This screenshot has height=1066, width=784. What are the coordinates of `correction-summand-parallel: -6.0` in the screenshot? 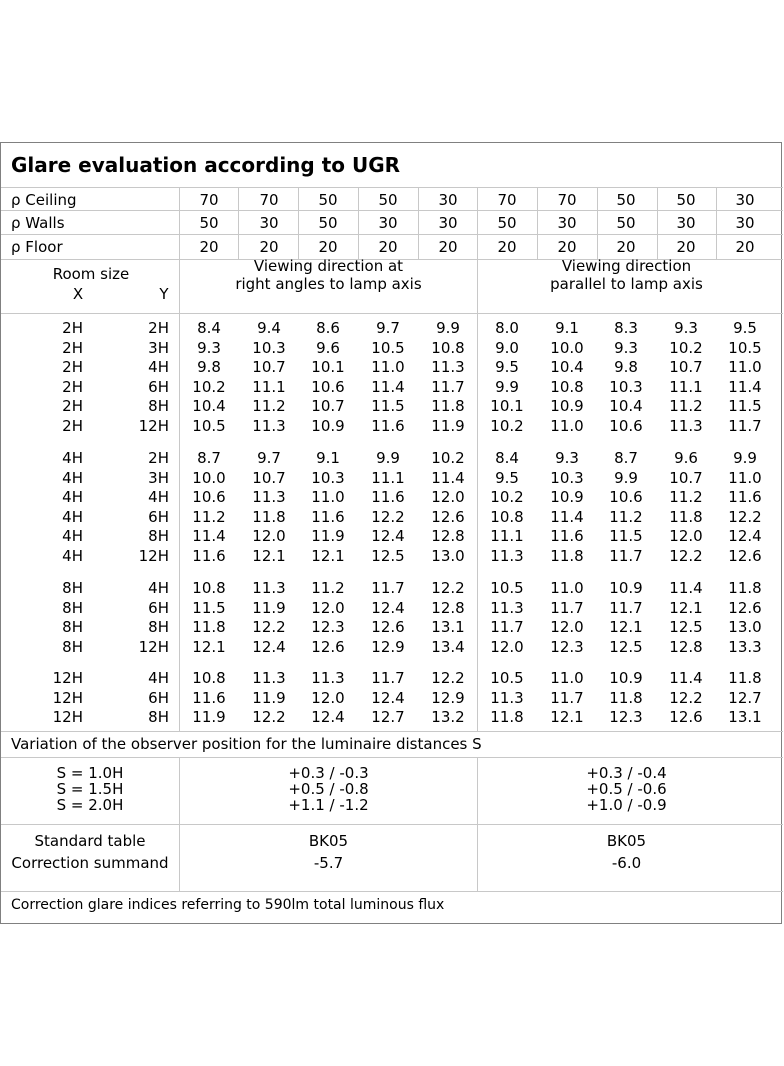 It's located at (626, 863).